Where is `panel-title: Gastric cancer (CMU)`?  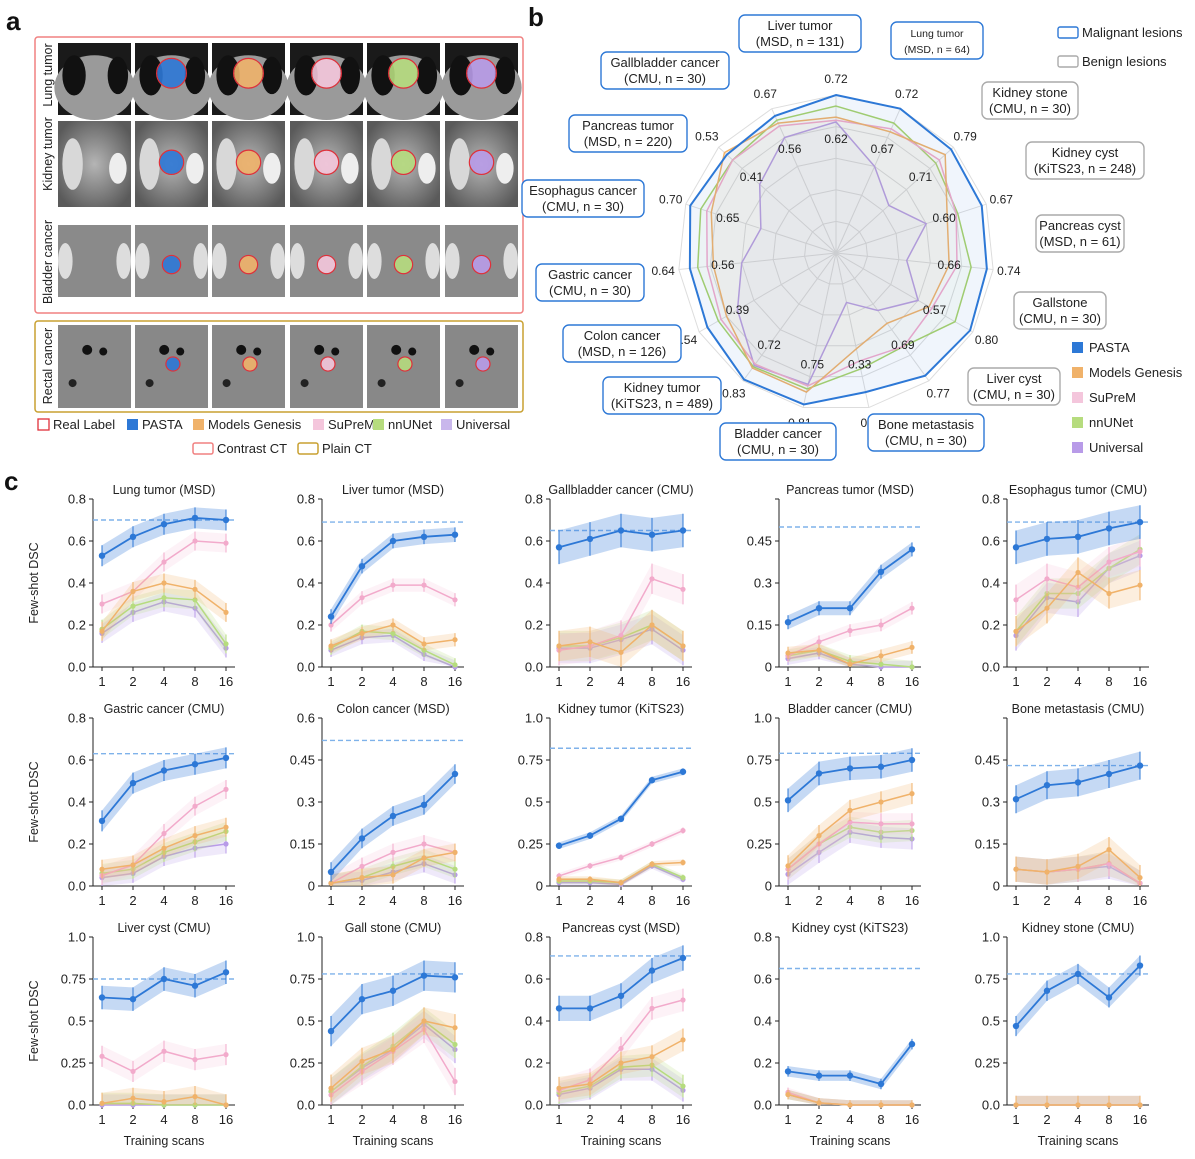
panel-title: Gastric cancer (CMU) is located at coordinates (164, 709).